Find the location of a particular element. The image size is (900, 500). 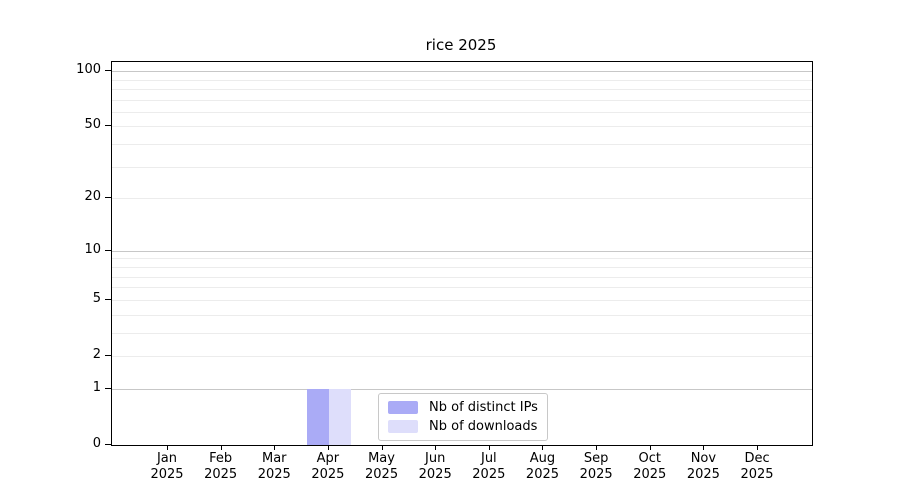

bar-downloads is located at coordinates (339, 416).